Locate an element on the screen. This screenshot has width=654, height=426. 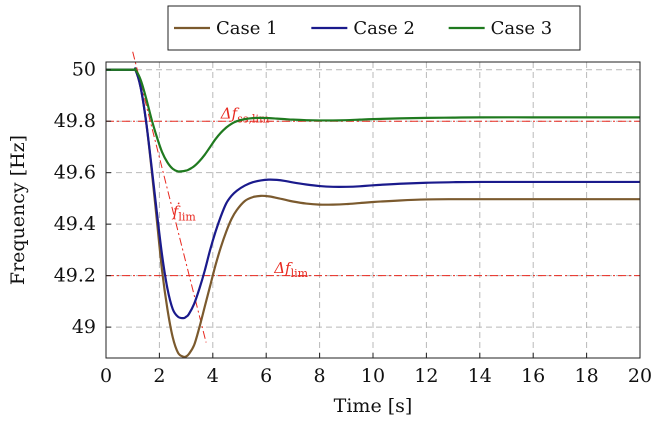
x-tick-label-6: 12 is located at coordinates (426, 376).